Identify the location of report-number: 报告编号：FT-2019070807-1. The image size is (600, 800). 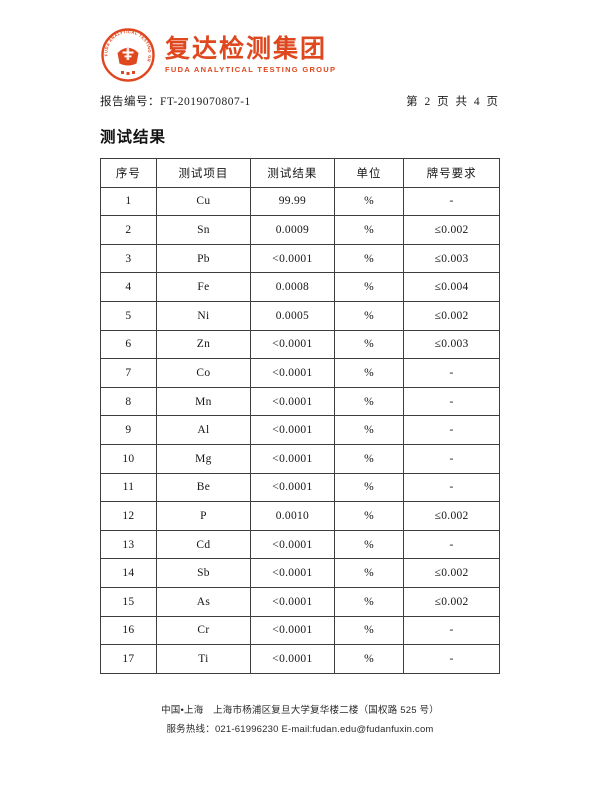
(175, 101).